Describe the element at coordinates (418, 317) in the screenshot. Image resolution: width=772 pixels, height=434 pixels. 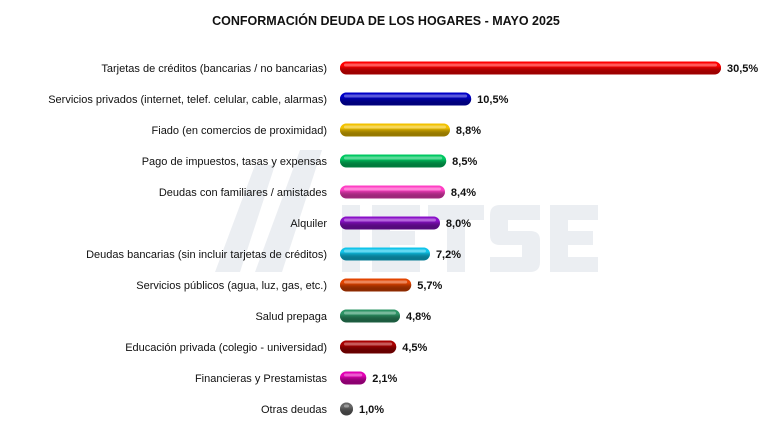
I see `value-label: 4,8%` at that location.